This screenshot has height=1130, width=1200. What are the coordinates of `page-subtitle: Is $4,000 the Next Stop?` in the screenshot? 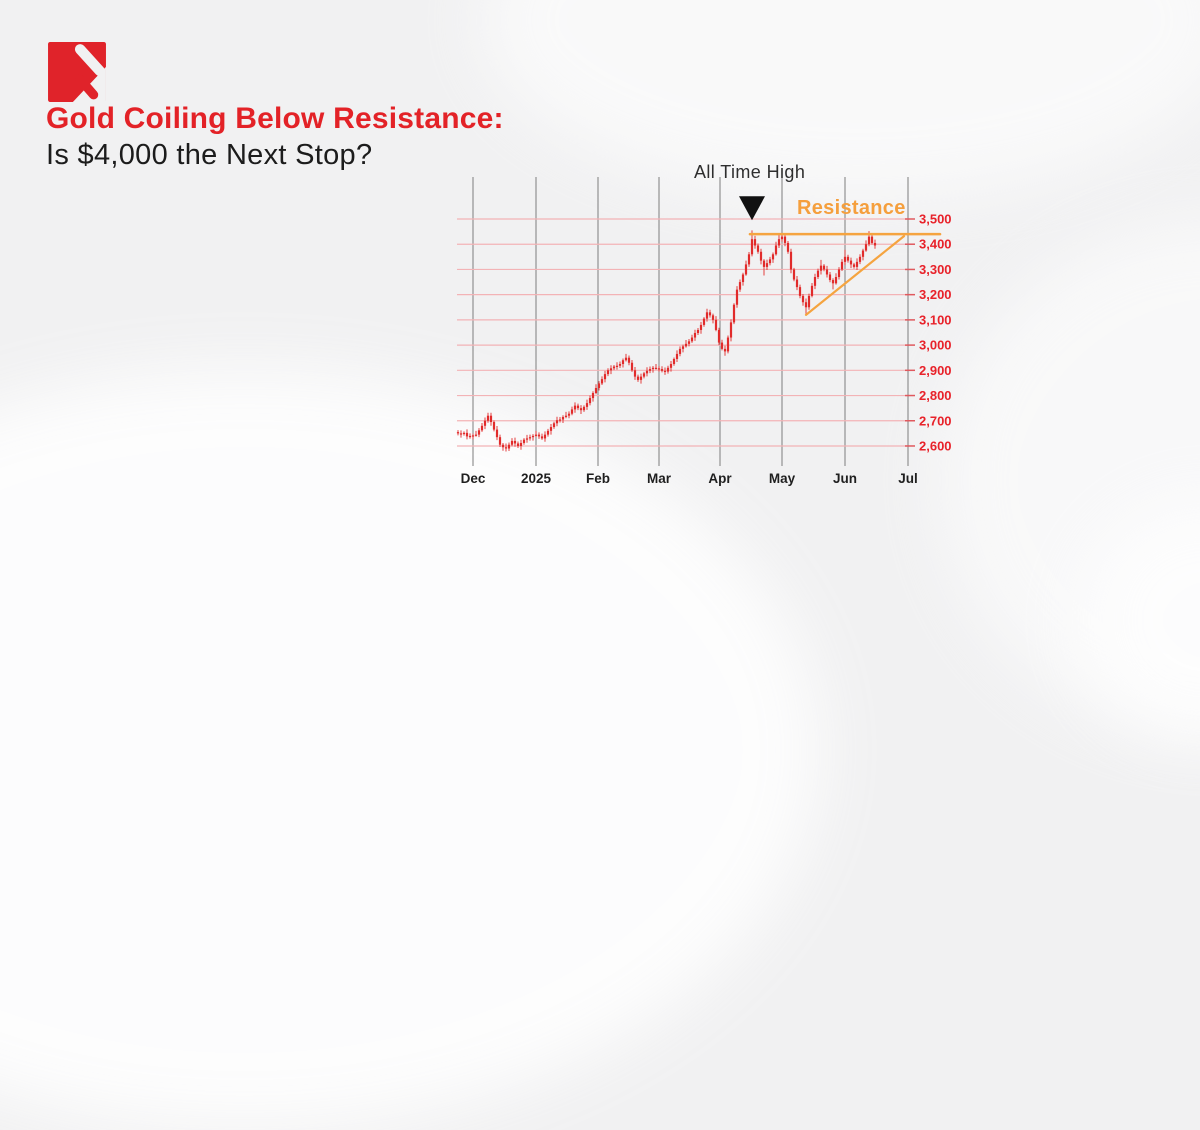 It's located at (209, 155).